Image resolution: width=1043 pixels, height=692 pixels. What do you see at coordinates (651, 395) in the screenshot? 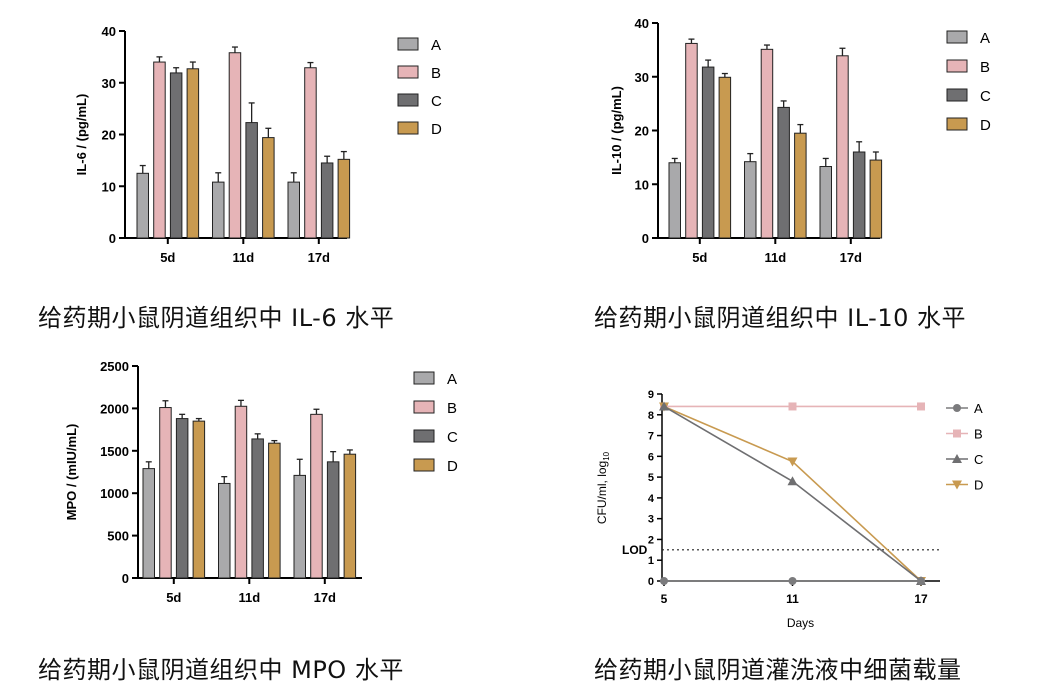
I see `y-tick-label: 9` at bounding box center [651, 395].